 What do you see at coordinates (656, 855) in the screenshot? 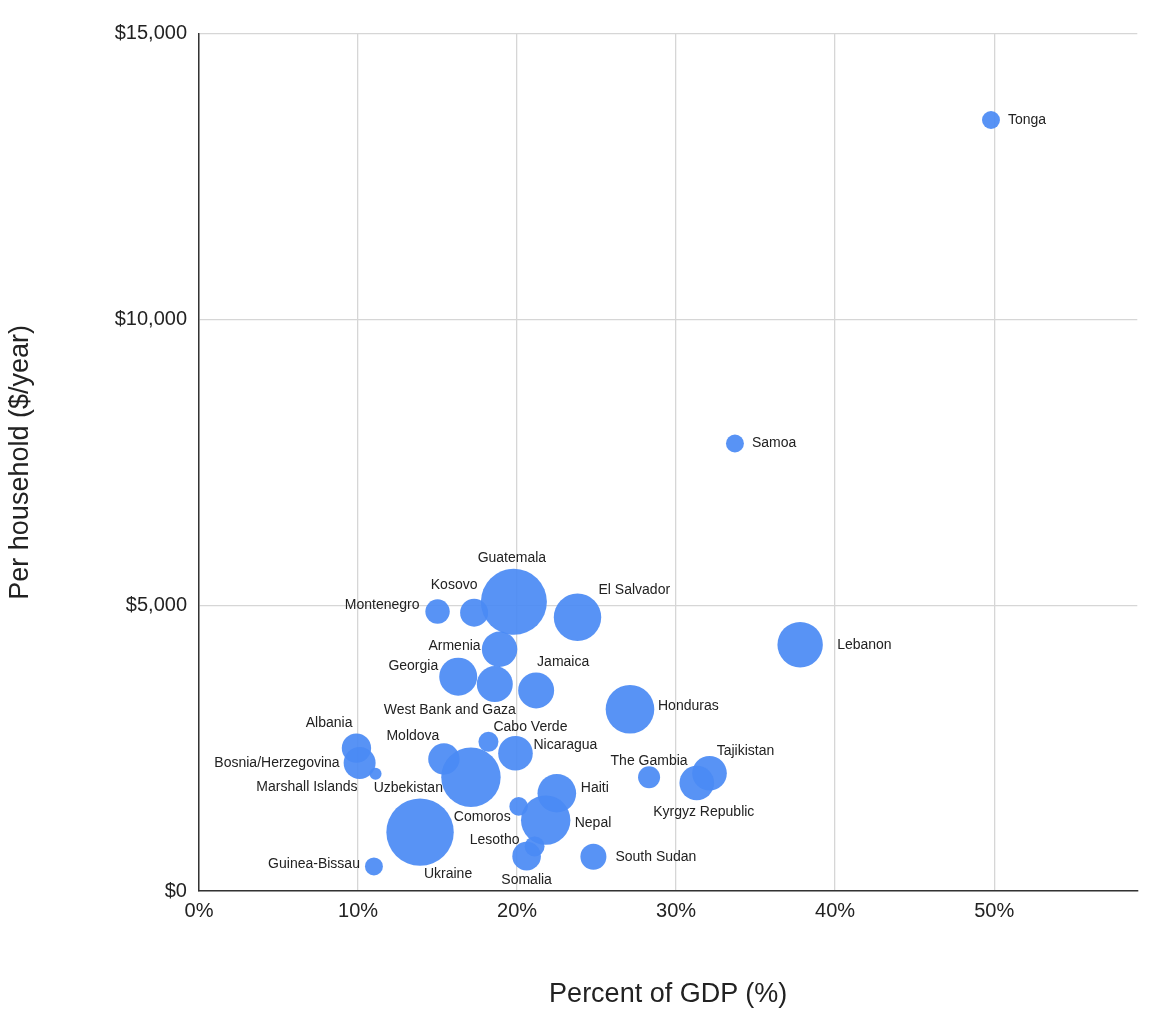
I see `annotation: South Sudan` at bounding box center [656, 855].